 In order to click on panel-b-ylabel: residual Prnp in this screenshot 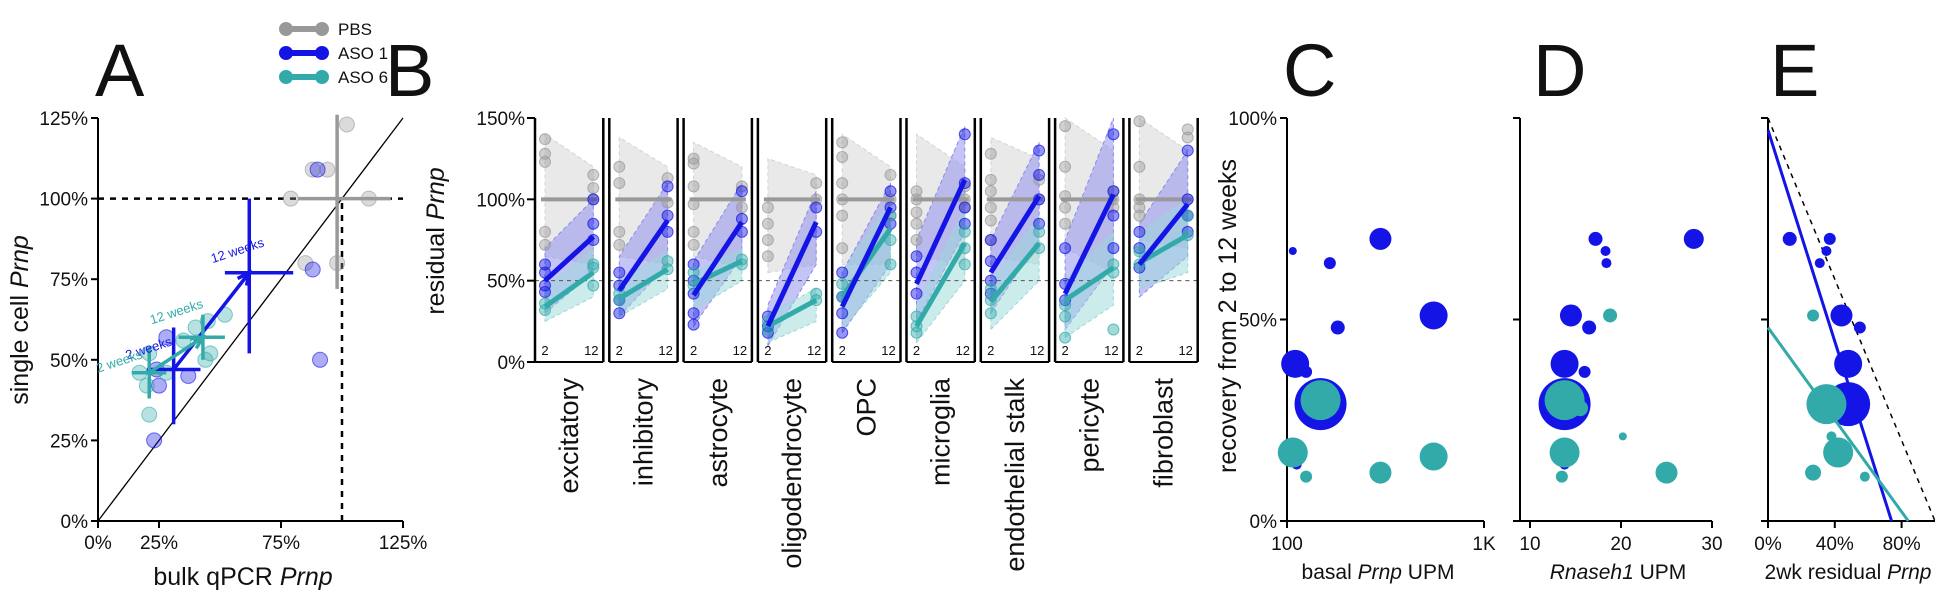, I will do `click(436, 240)`.